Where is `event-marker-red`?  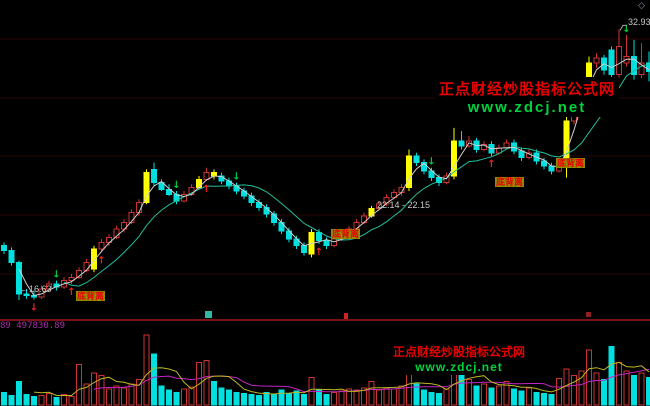
event-marker-red is located at coordinates (346, 316).